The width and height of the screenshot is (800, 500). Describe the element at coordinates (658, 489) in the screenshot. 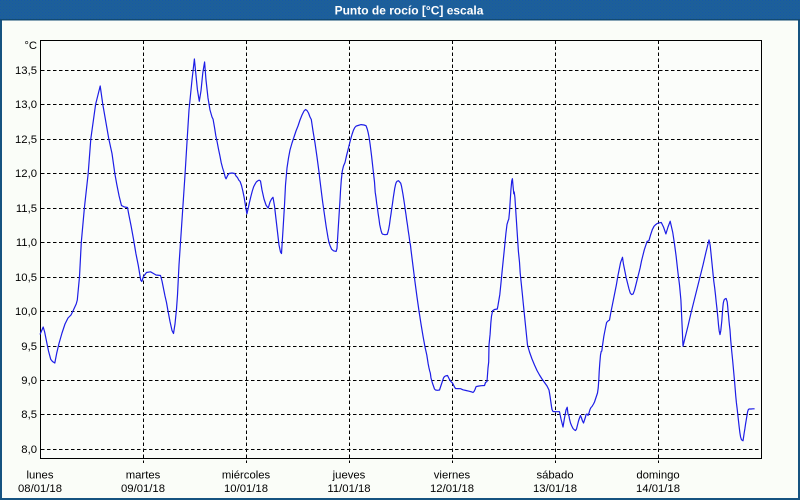

I see `svg-text: 14/01/18` at that location.